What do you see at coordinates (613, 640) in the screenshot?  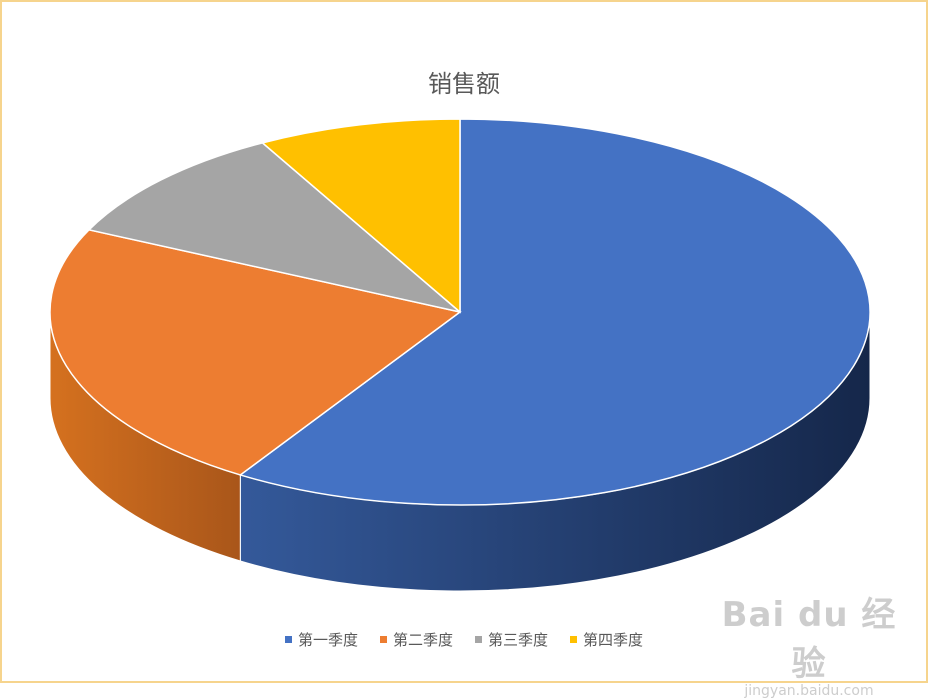 I see `legend-label-4: 第四季度` at bounding box center [613, 640].